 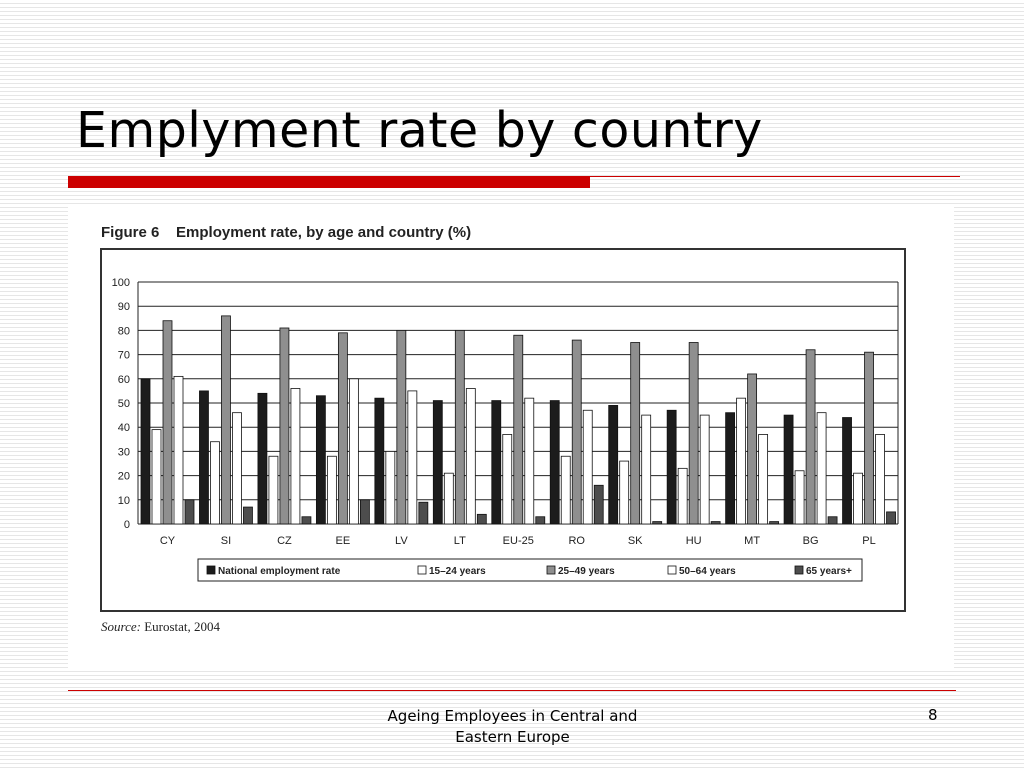 What do you see at coordinates (868, 541) in the screenshot?
I see `x-tick-label: PL` at bounding box center [868, 541].